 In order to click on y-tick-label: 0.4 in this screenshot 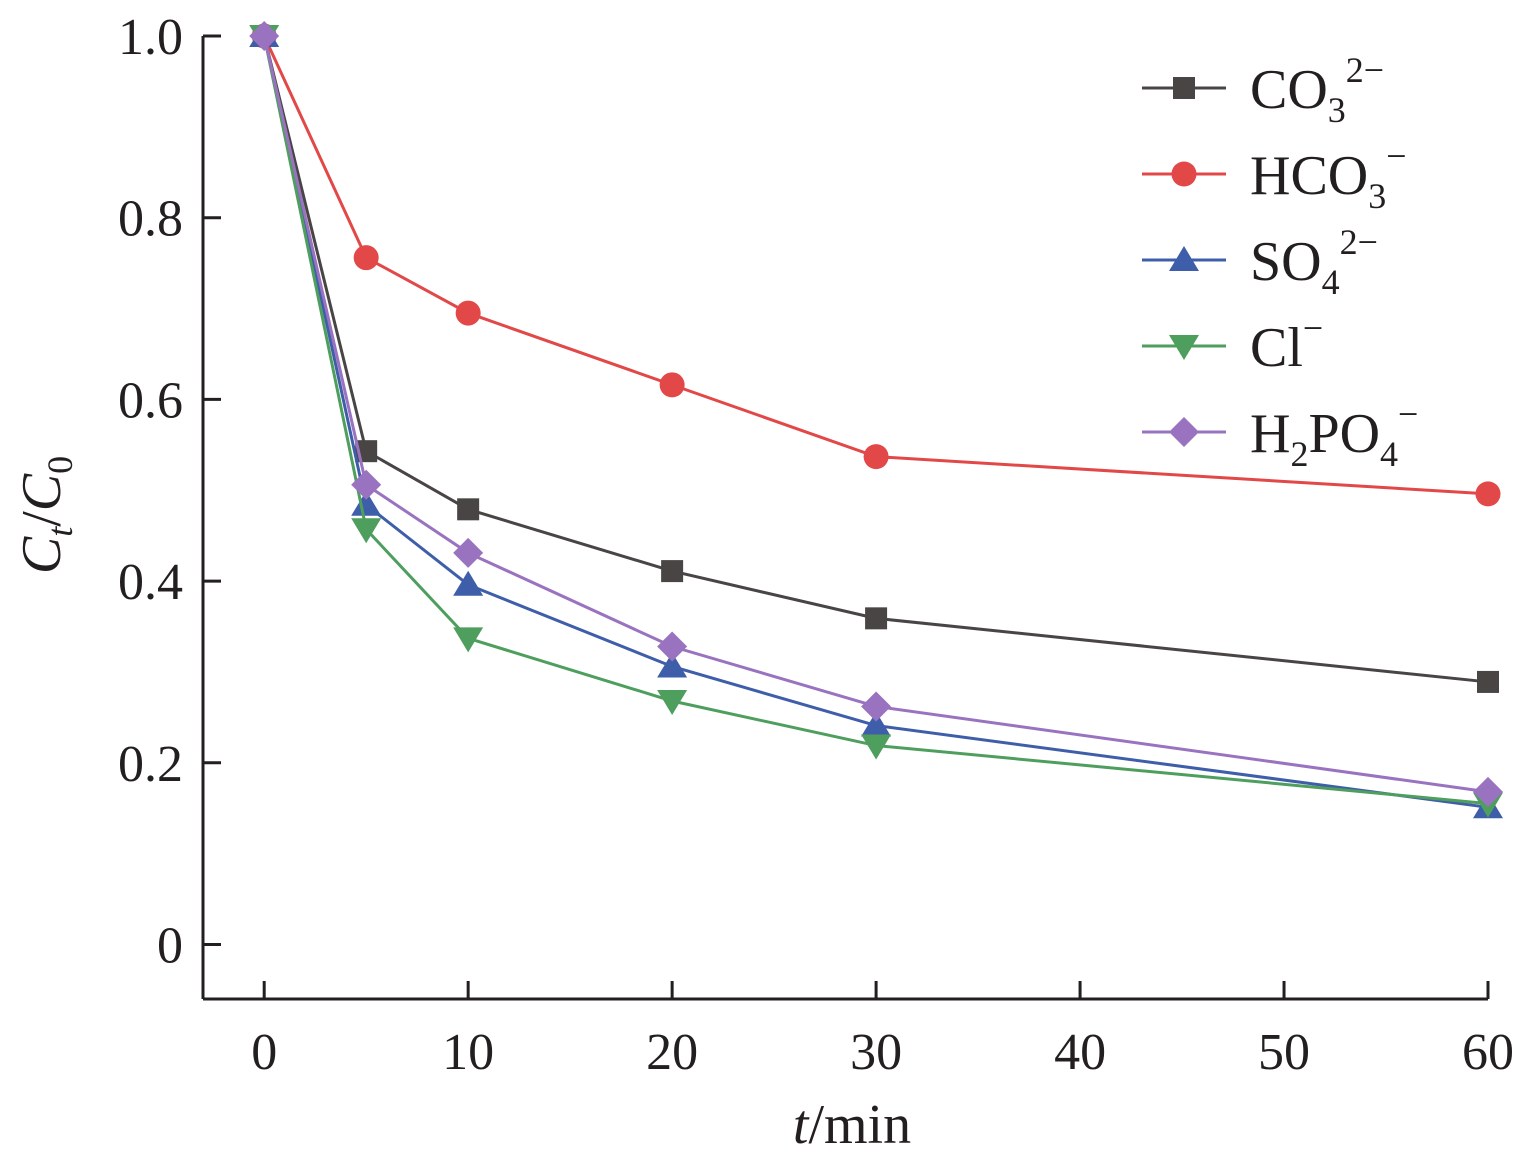, I will do `click(150, 582)`.